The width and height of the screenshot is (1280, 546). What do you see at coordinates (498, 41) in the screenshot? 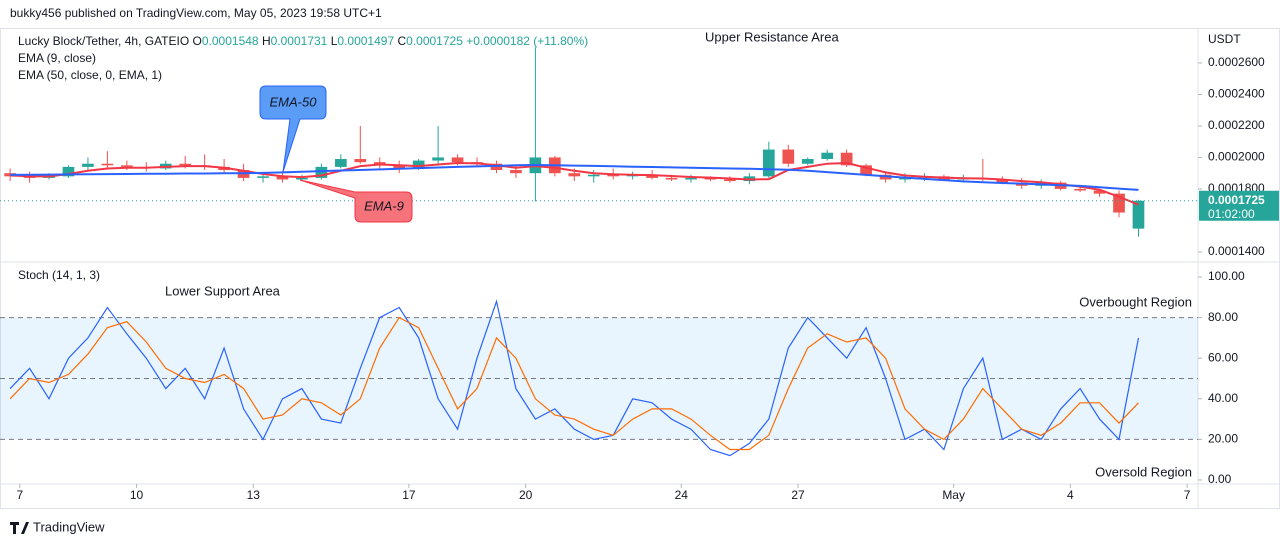
I see `change: +0.0000182` at bounding box center [498, 41].